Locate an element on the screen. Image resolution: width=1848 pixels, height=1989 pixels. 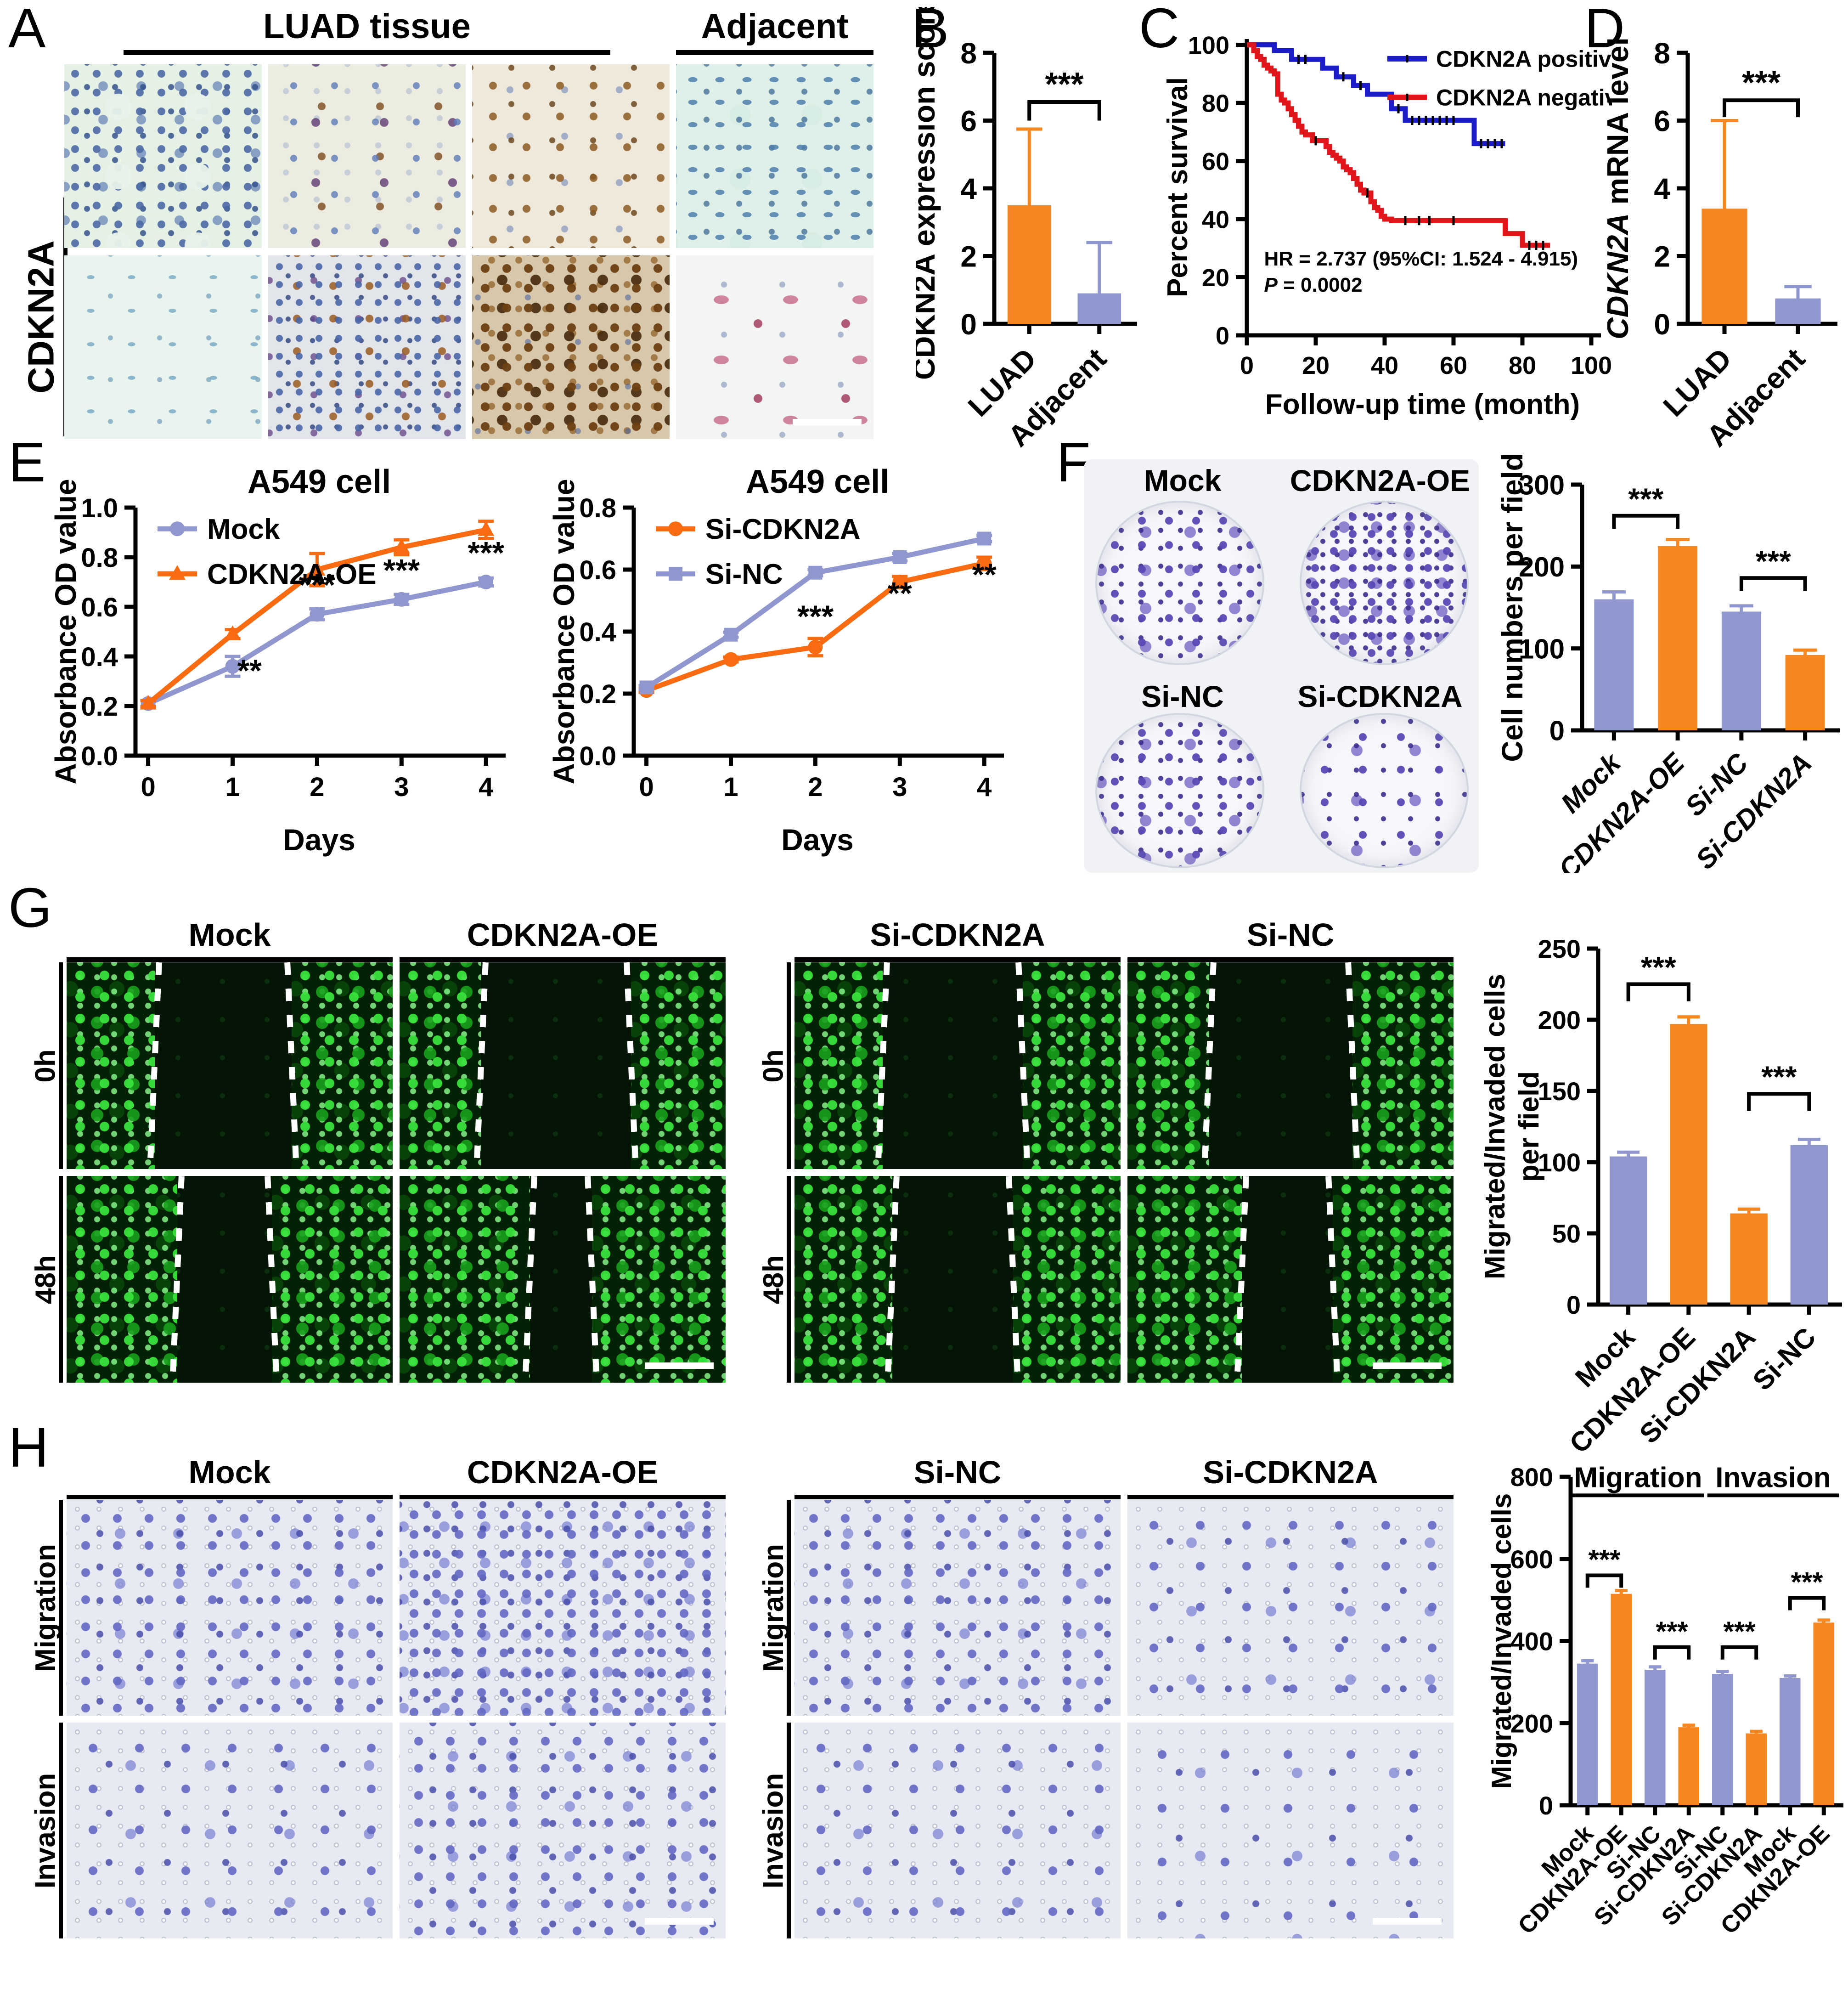
svg-text: 0.4 is located at coordinates (99, 657).